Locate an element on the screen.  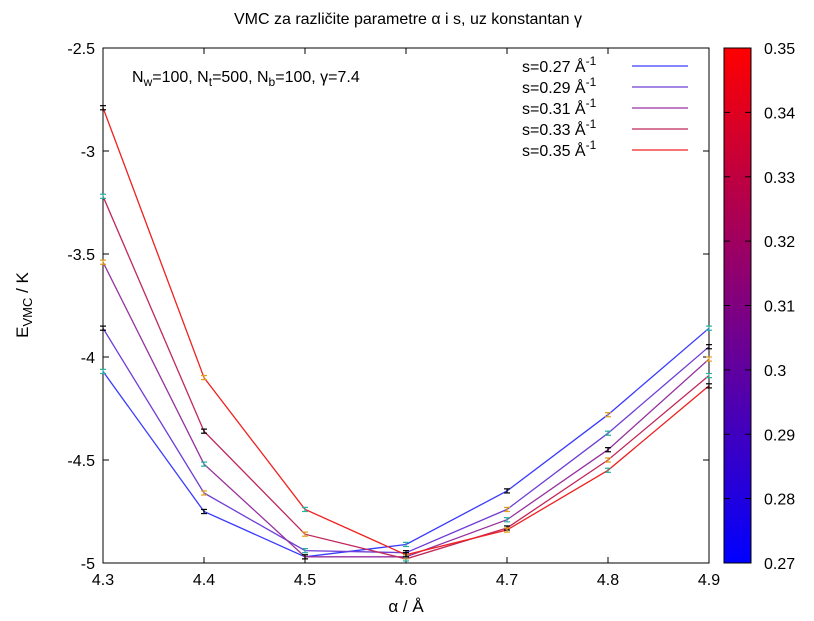
y-tick-label: -5 is located at coordinates (88, 564).